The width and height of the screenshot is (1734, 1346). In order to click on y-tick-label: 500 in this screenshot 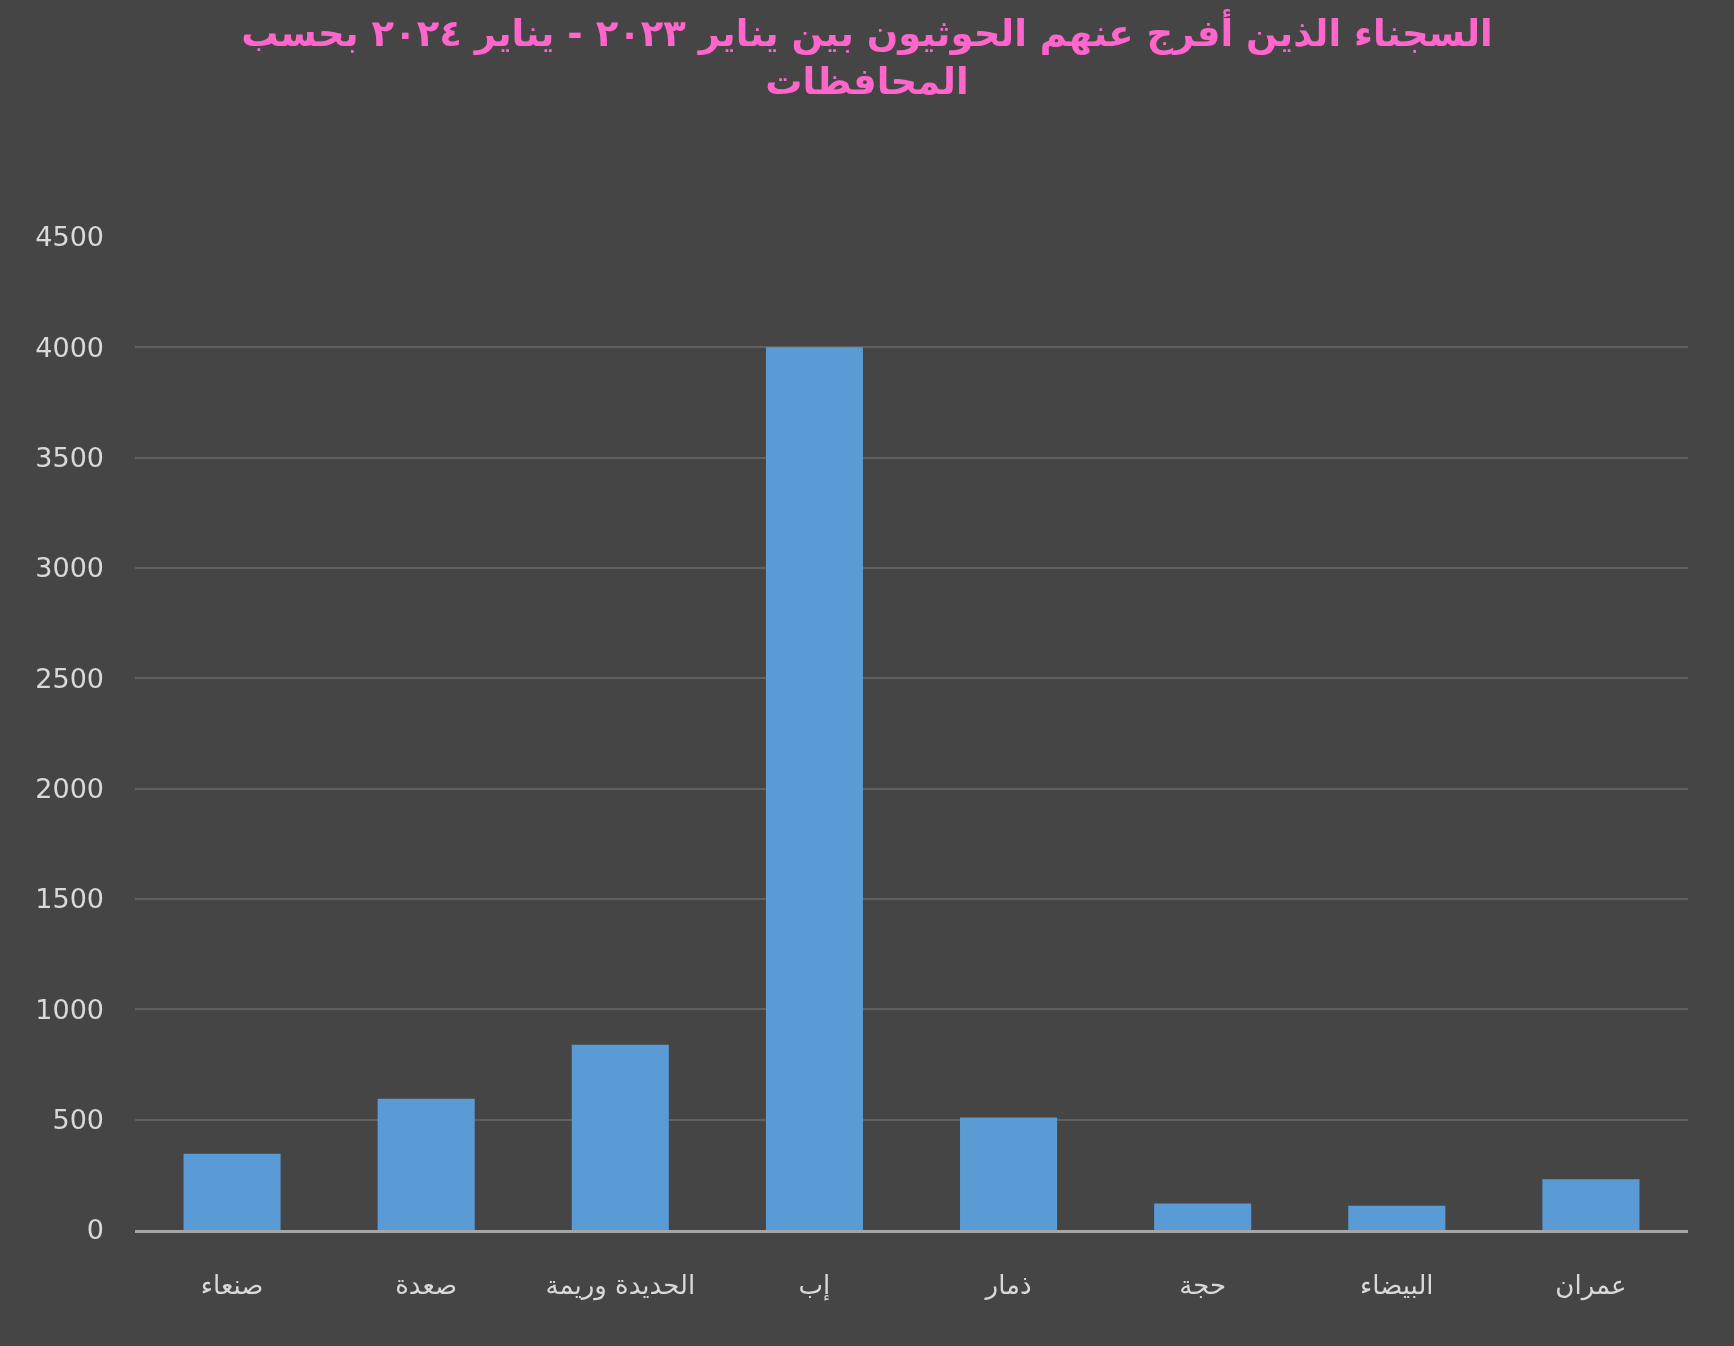, I will do `click(78, 1120)`.